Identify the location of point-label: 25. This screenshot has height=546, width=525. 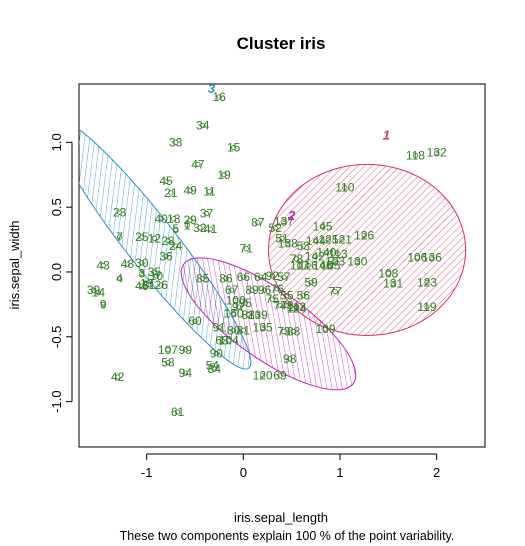
(142, 237).